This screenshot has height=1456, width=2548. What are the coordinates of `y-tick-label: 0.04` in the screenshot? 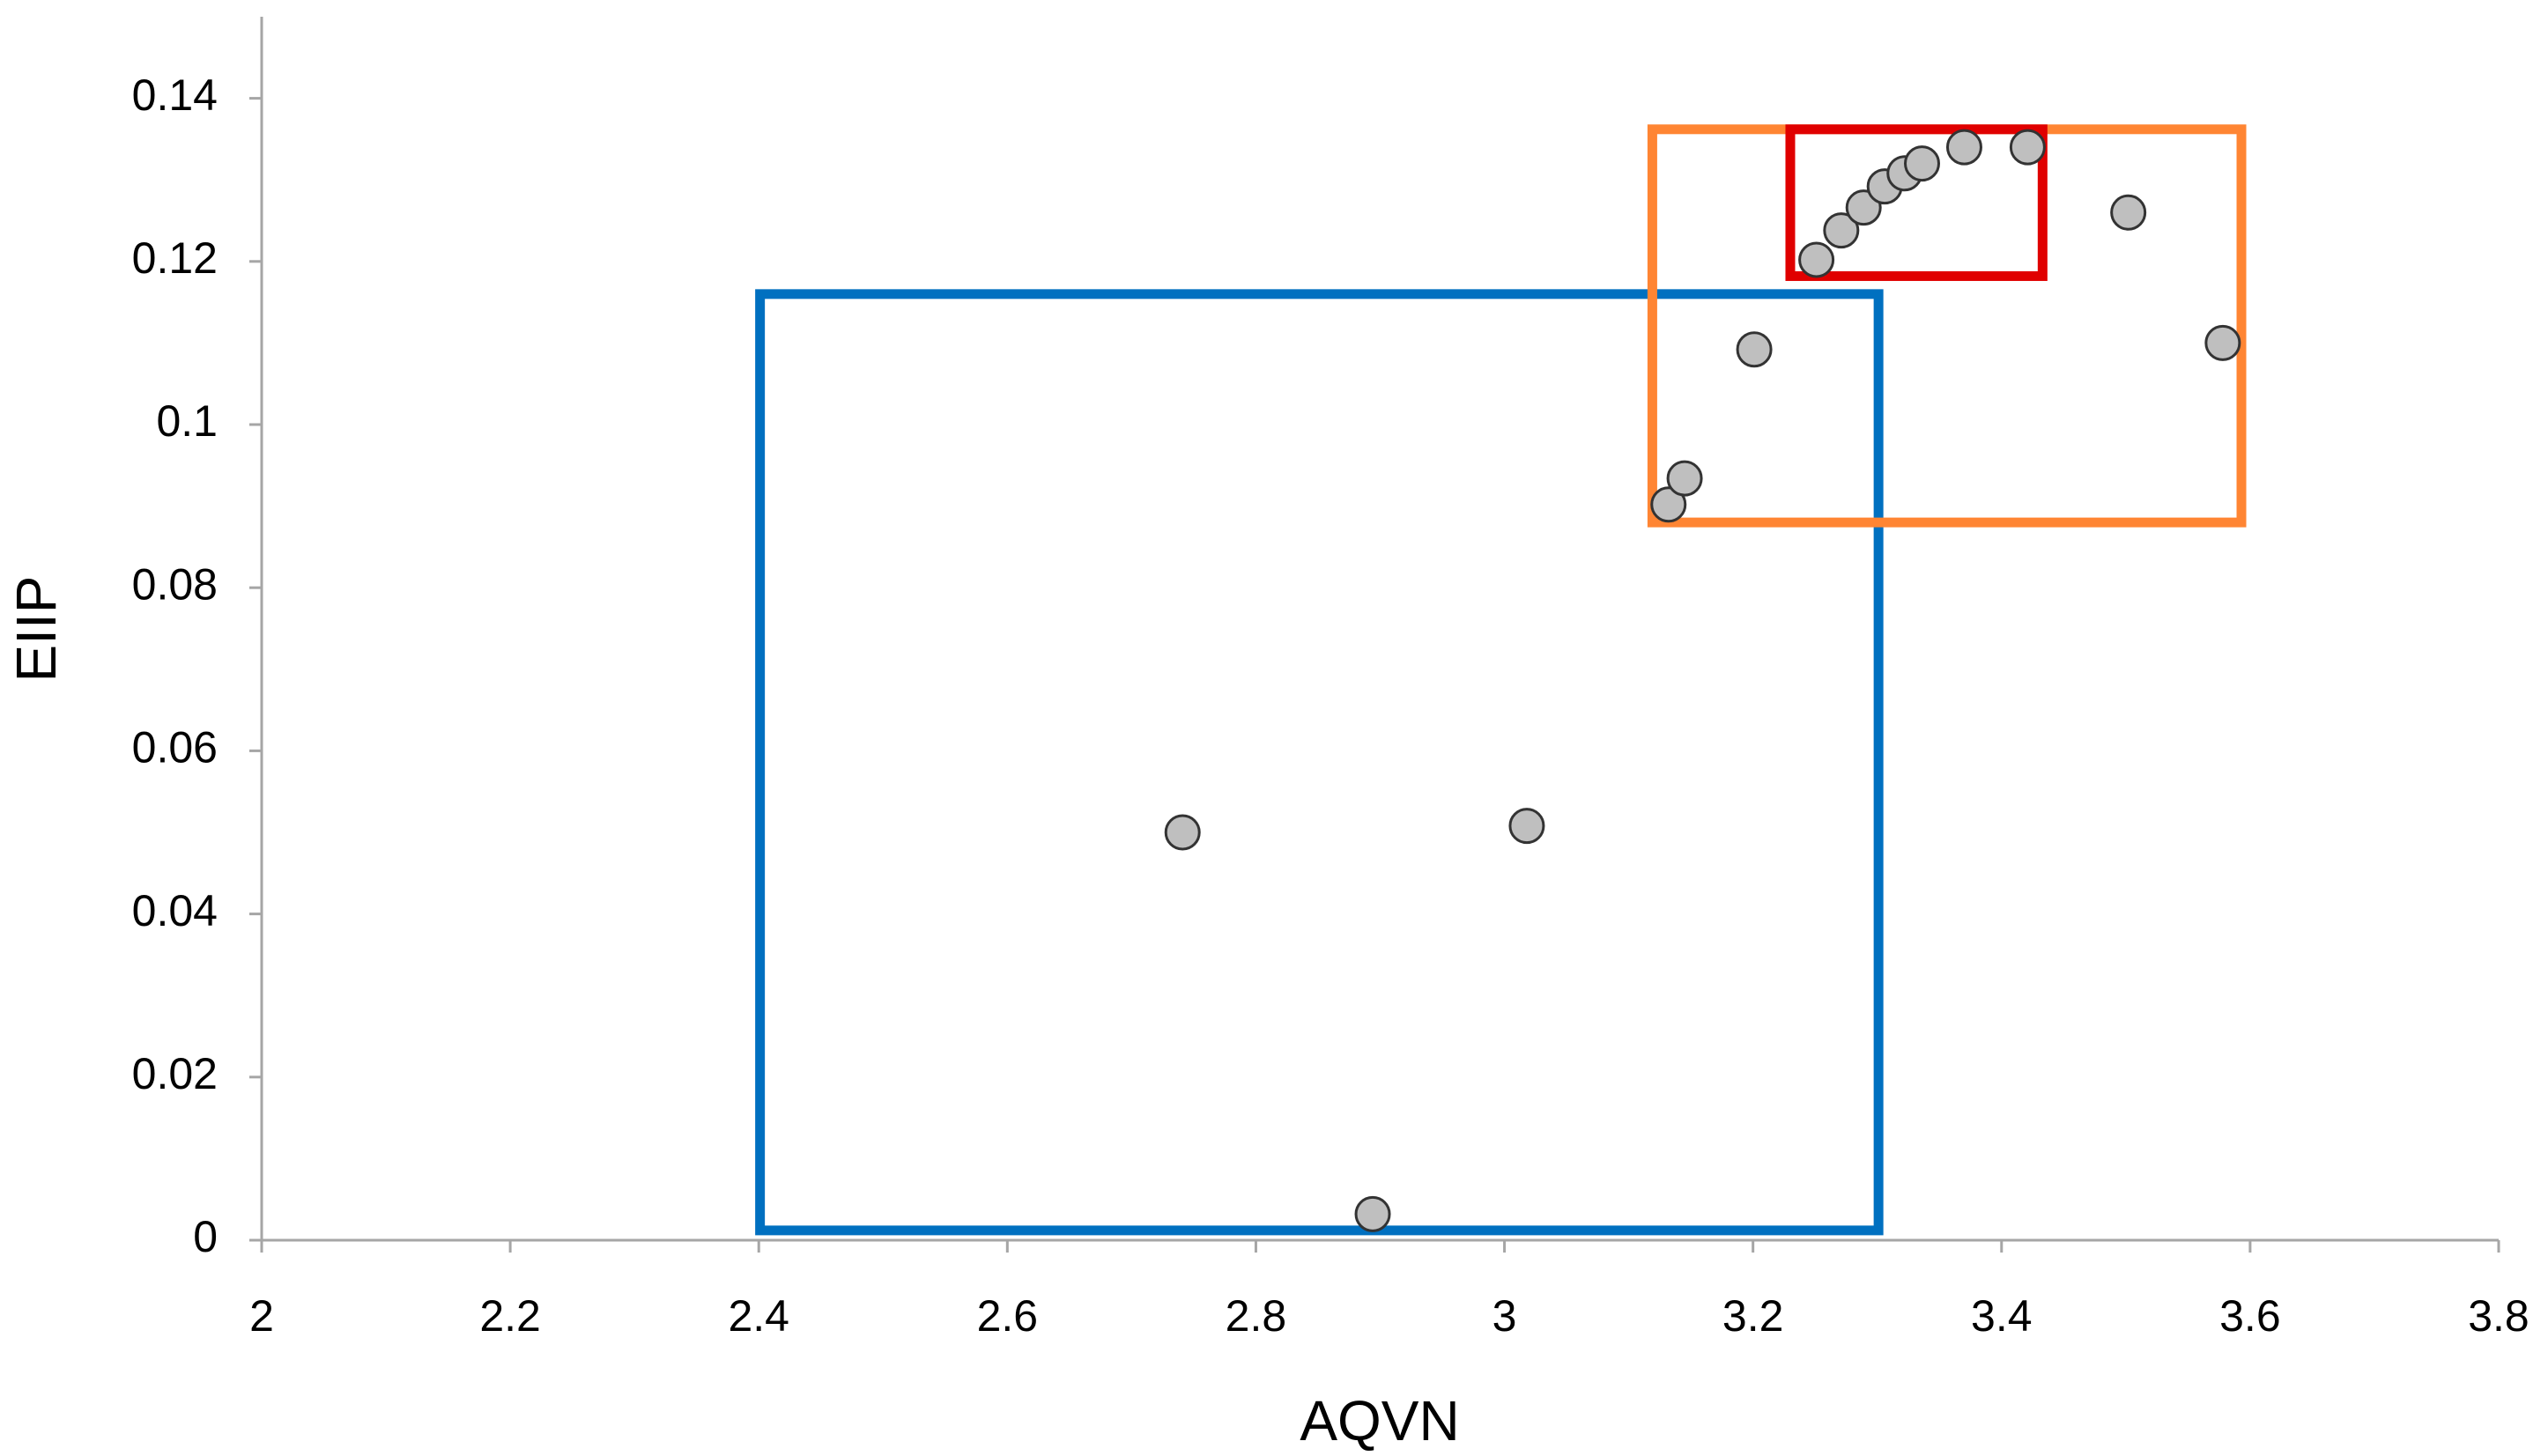 It's located at (175, 910).